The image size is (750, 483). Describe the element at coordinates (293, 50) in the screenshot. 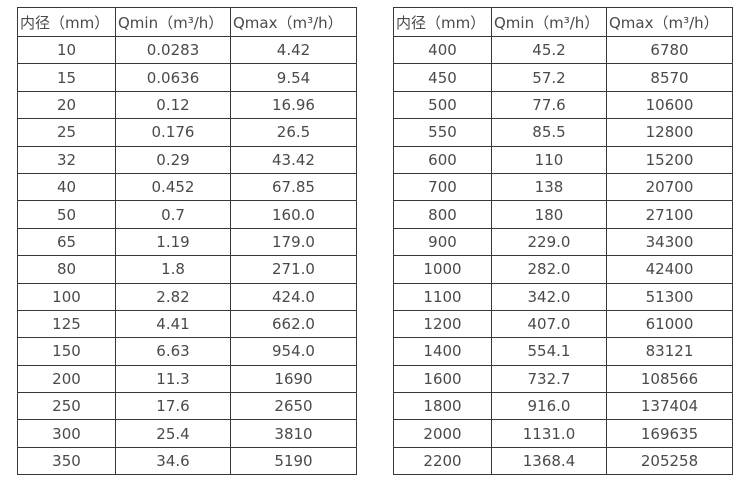

I see `cell: 4.42` at that location.